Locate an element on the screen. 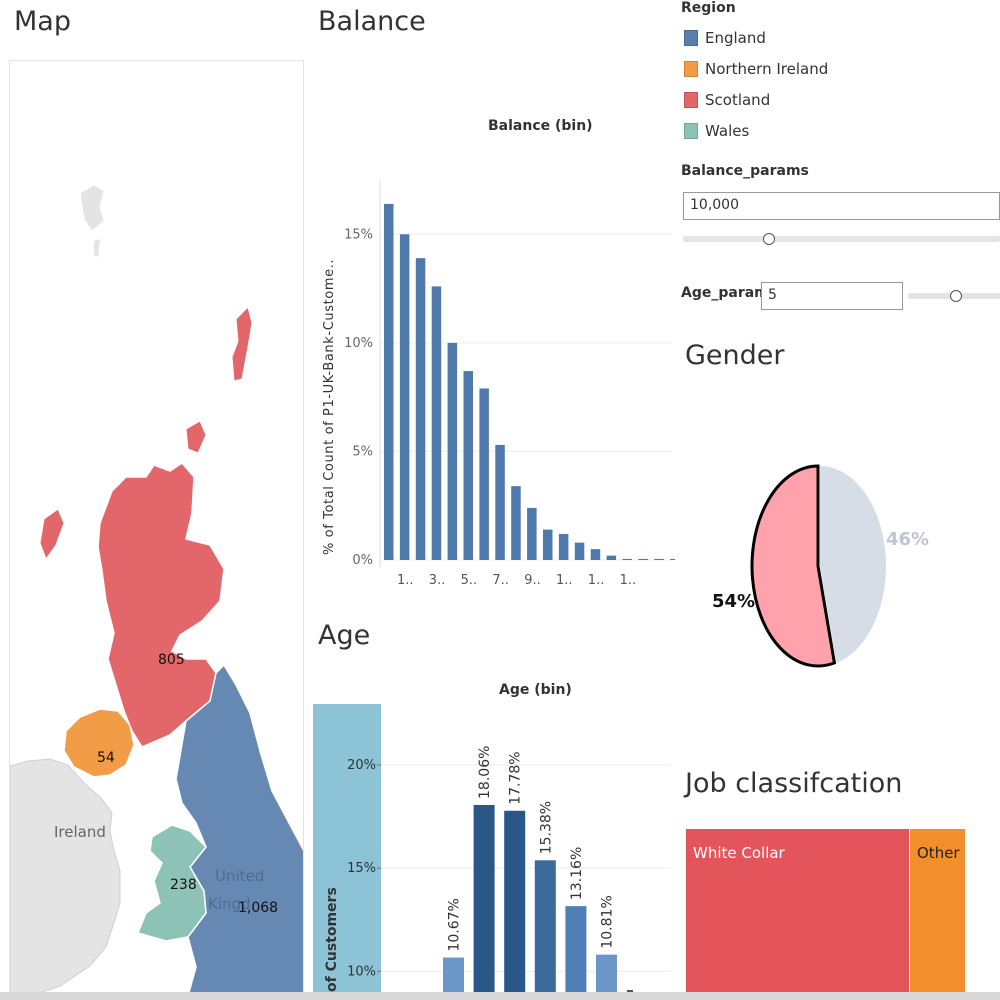  balance-params-label: Balance_params is located at coordinates (745, 171).